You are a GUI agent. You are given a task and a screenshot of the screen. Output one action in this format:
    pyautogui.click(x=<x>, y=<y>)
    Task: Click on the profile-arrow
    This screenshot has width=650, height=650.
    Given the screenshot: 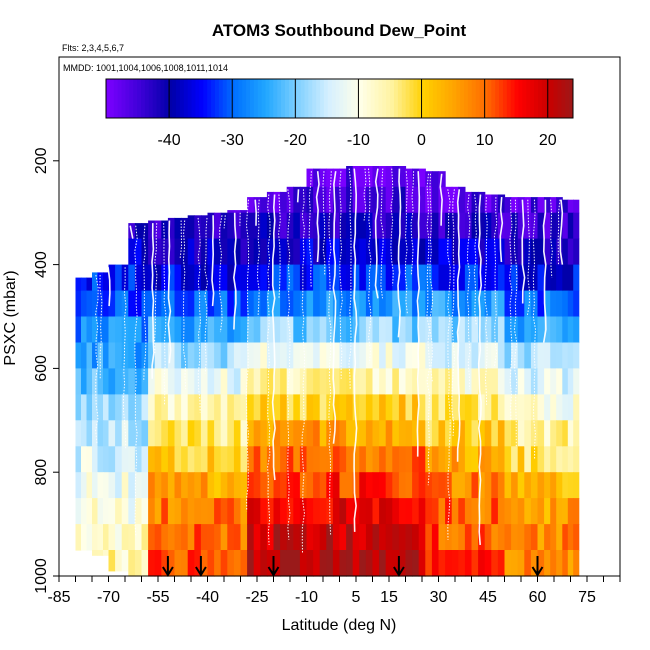 What is the action you would take?
    pyautogui.click(x=273, y=566)
    